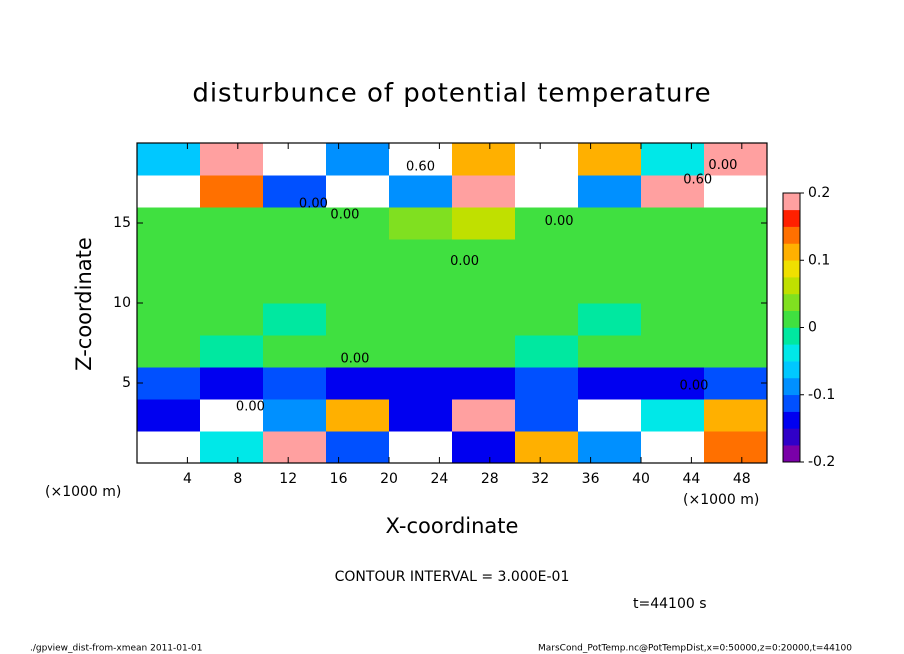 Image resolution: width=904 pixels, height=654 pixels. What do you see at coordinates (452, 577) in the screenshot?
I see `contour-interval: CONTOUR INTERVAL = 3.000E-01` at bounding box center [452, 577].